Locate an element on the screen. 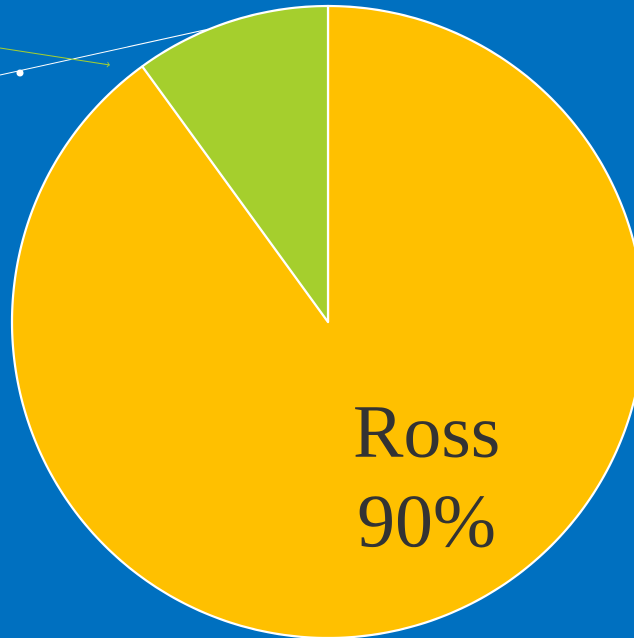  slice-label: Ross is located at coordinates (426, 432).